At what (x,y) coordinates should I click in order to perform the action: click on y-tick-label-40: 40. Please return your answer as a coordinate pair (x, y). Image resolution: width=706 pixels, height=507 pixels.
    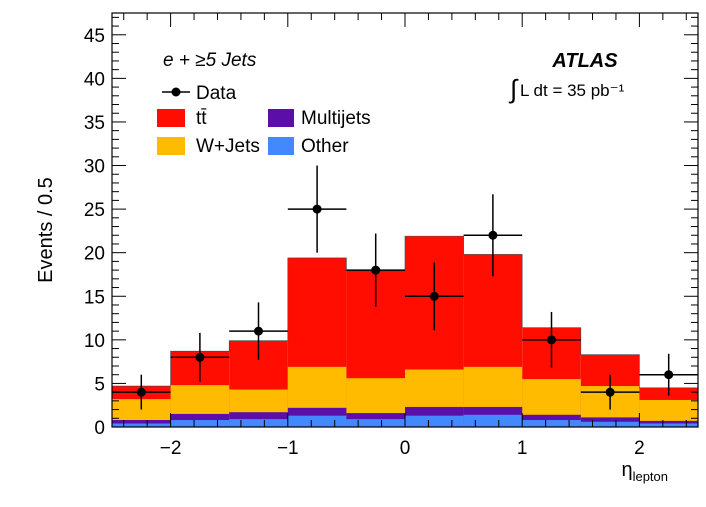
    Looking at the image, I should click on (94, 79).